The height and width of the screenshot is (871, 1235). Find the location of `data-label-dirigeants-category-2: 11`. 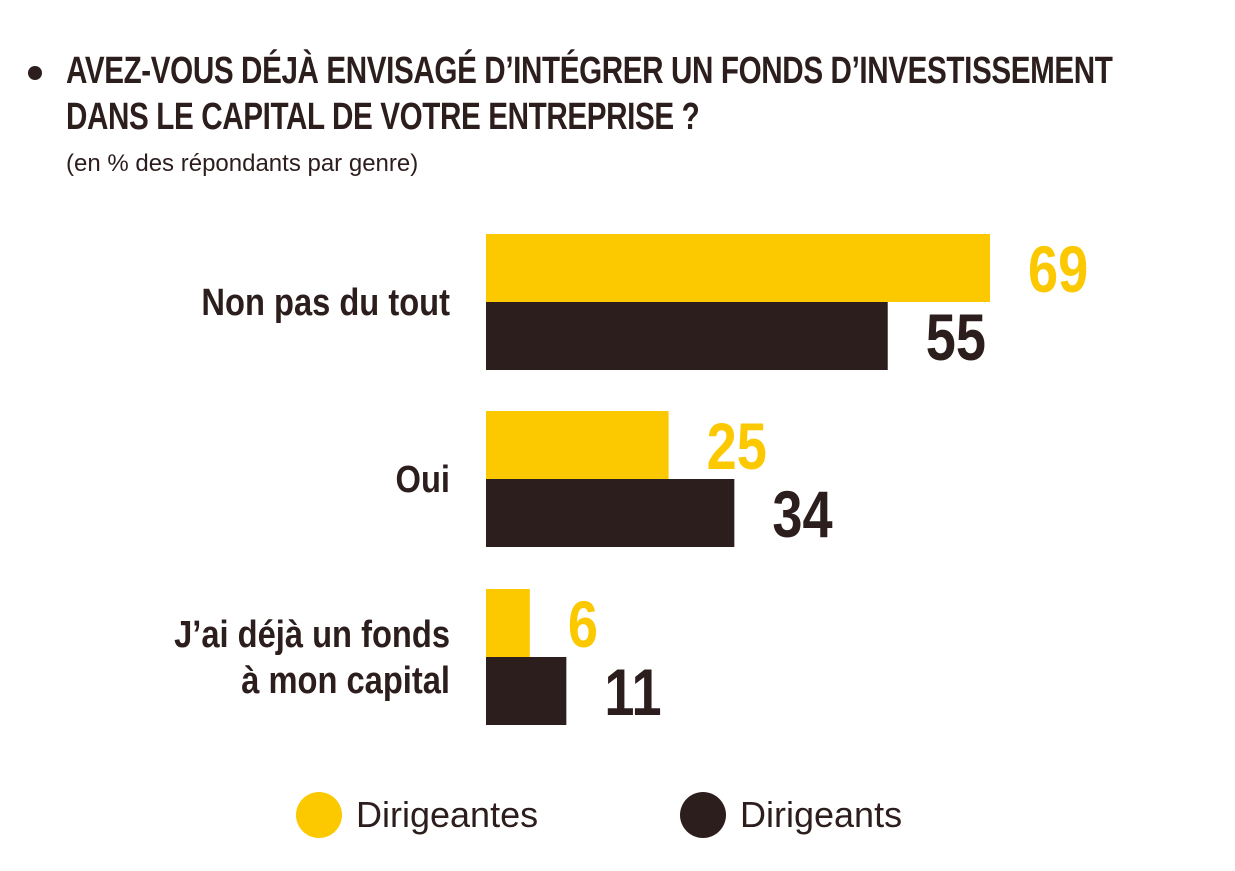

data-label-dirigeants-category-2: 11 is located at coordinates (632, 692).